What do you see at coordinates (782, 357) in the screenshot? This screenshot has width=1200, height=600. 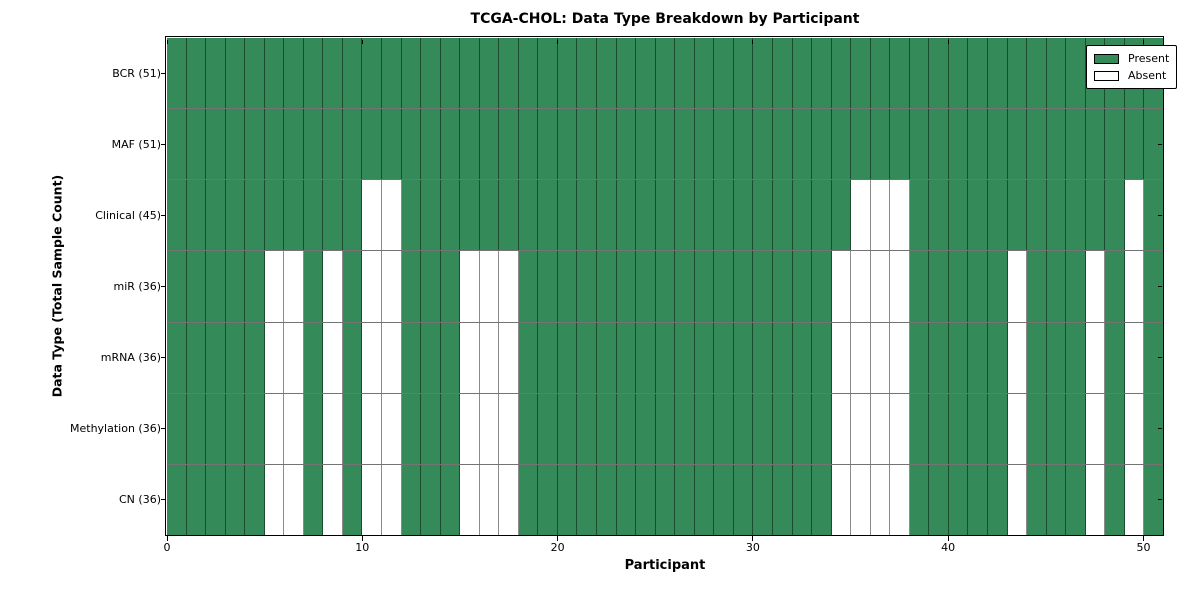 I see `cell-mrna-31-present` at bounding box center [782, 357].